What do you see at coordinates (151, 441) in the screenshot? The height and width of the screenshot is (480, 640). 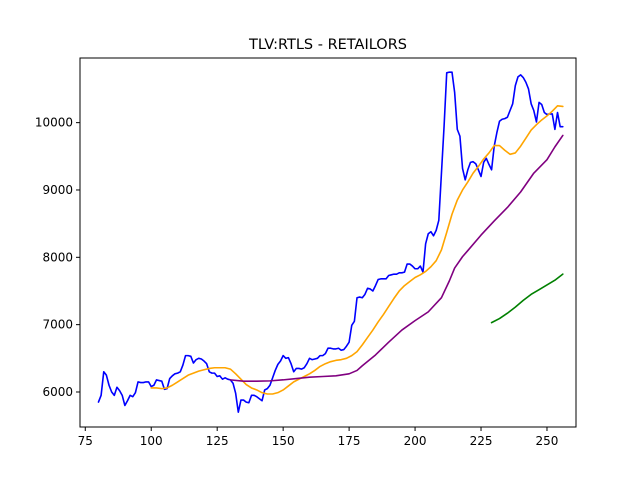 I see `x-tick-label-100: 100` at bounding box center [151, 441].